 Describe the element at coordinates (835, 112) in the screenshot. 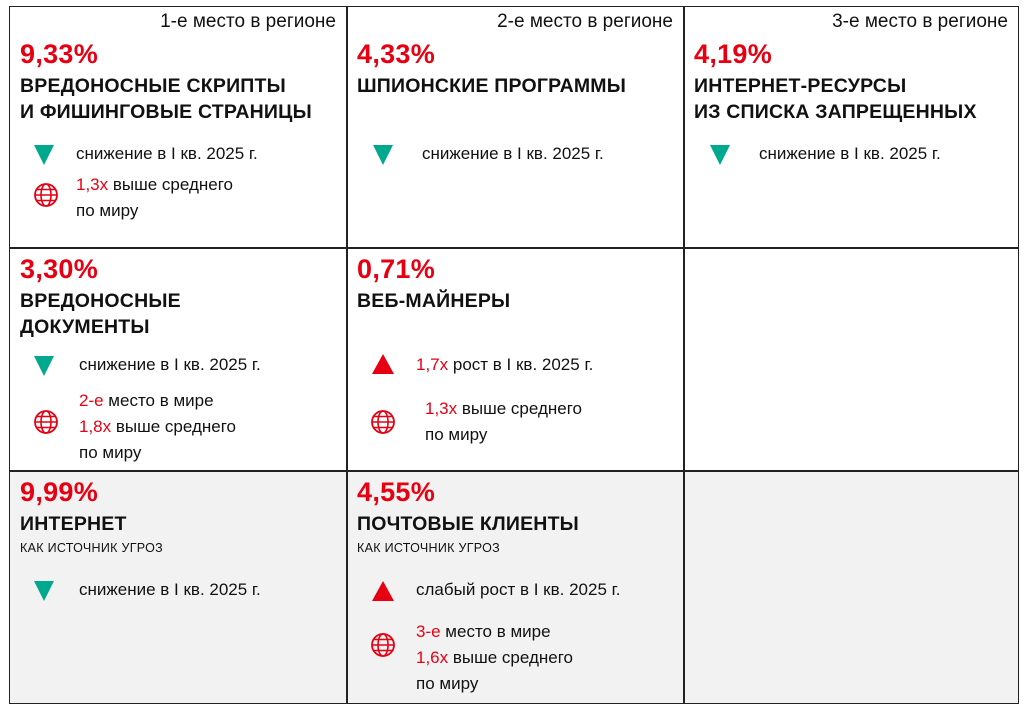

I see `category-title-line2: ИЗ СПИСКА ЗАПРЕЩЕННЫХ` at that location.